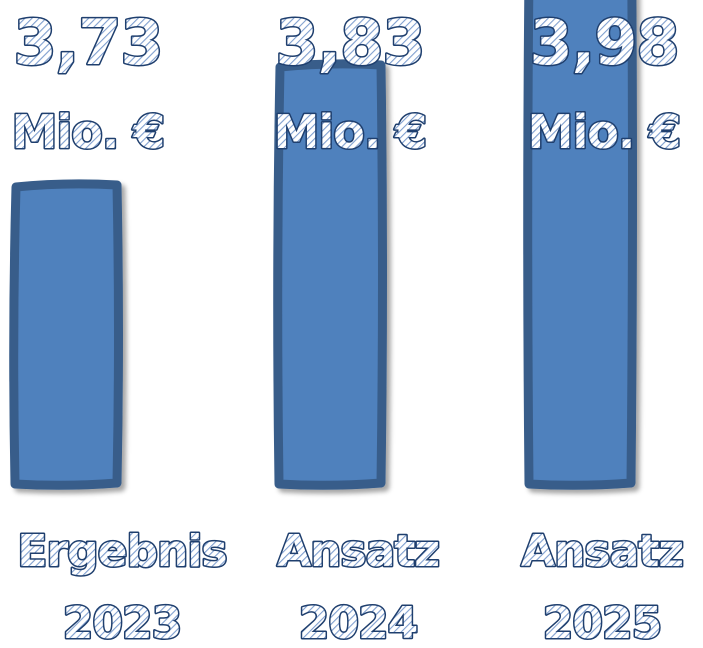 This screenshot has height=648, width=703. Describe the element at coordinates (358, 623) in the screenshot. I see `category-year: 2024` at that location.